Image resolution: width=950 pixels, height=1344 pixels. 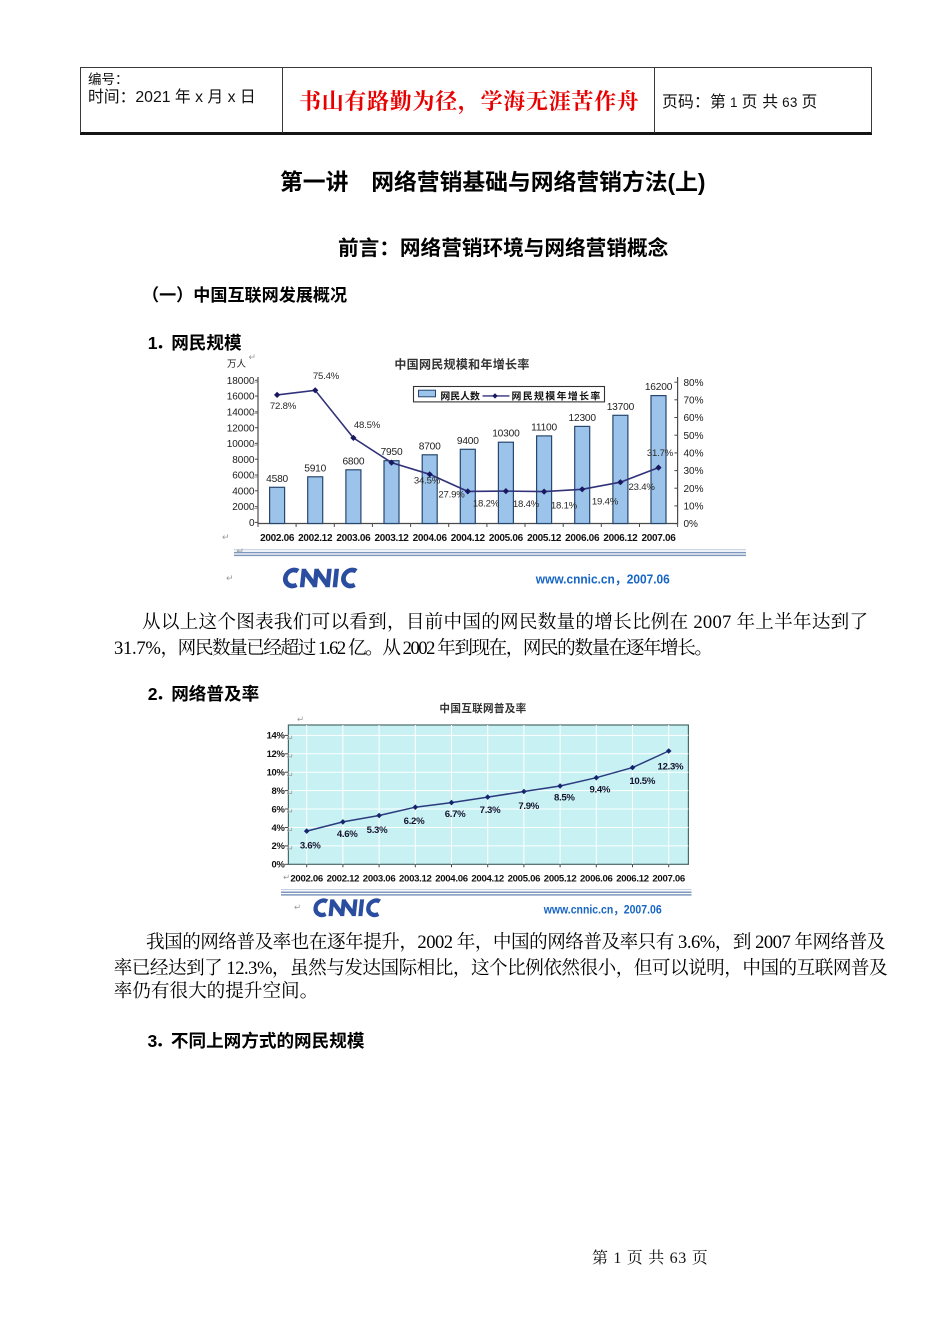 What do you see at coordinates (243, 476) in the screenshot?
I see `svg-text: 6000` at bounding box center [243, 476].